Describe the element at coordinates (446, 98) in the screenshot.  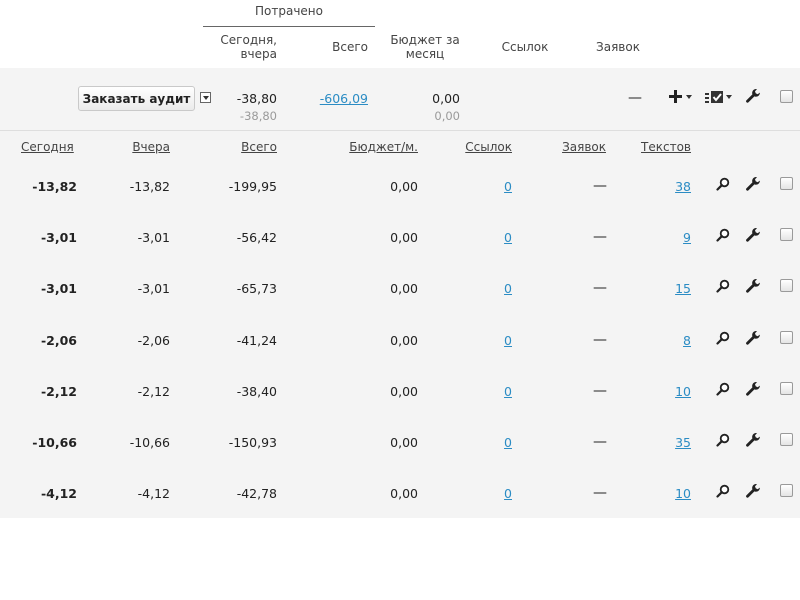
I see `summary-budget-value: 0,00` at that location.